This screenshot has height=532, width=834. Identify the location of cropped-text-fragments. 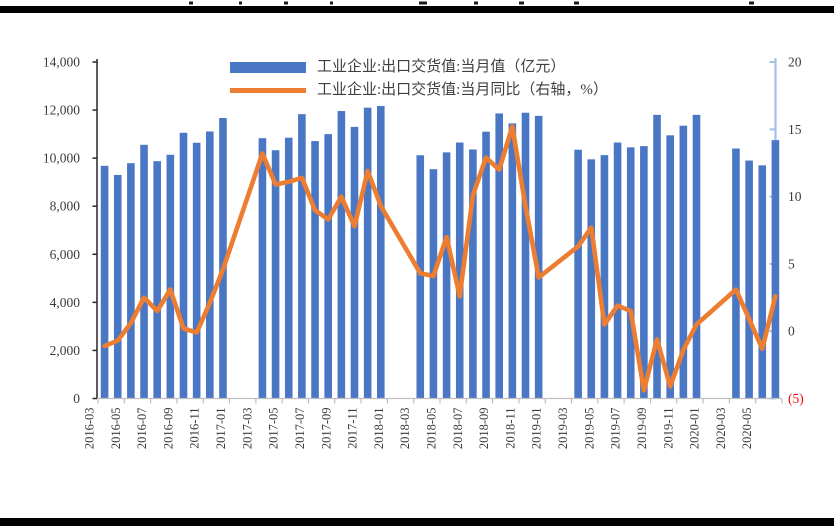
(471, 3).